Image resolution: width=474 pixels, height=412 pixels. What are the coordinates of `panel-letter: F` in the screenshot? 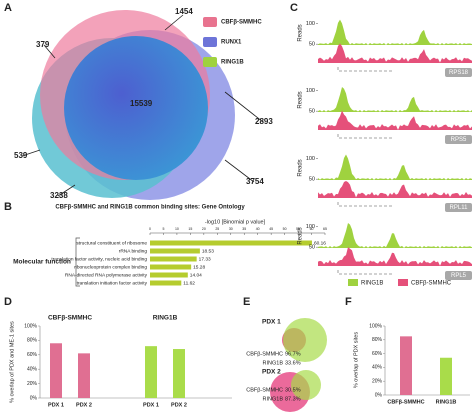 It's located at (348, 302).